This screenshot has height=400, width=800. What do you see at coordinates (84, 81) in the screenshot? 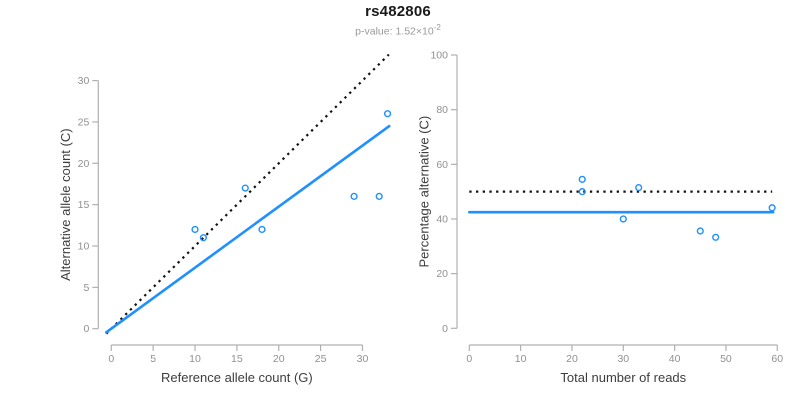
I see `y-tick-label: 30` at bounding box center [84, 81].